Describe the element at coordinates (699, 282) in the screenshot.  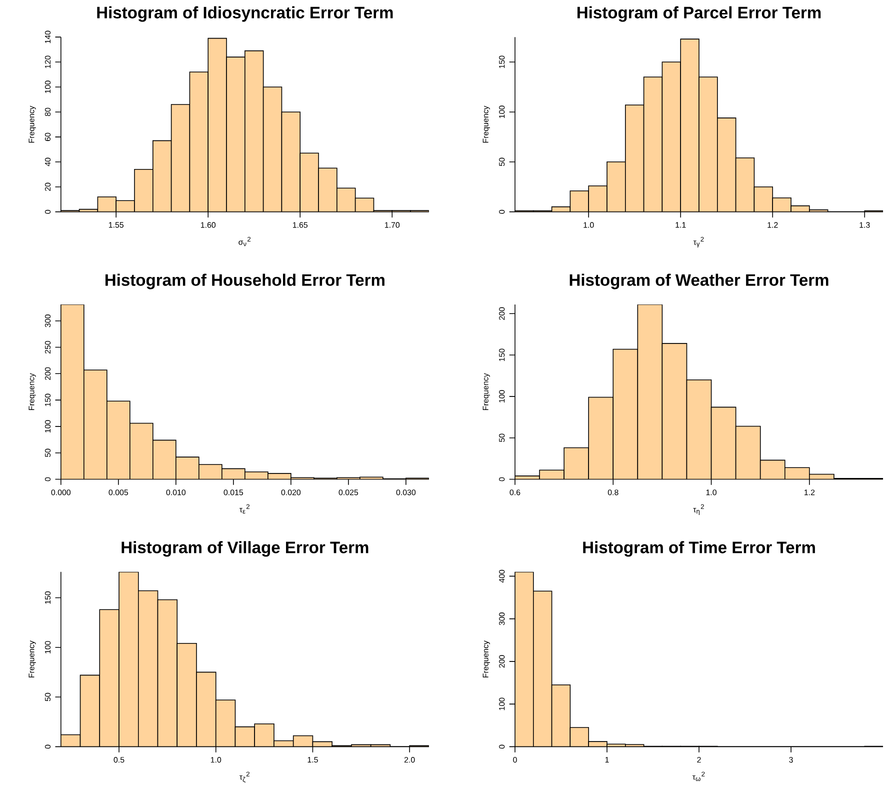
I see `chart-title: Histogram of Weather Error Term` at that location.